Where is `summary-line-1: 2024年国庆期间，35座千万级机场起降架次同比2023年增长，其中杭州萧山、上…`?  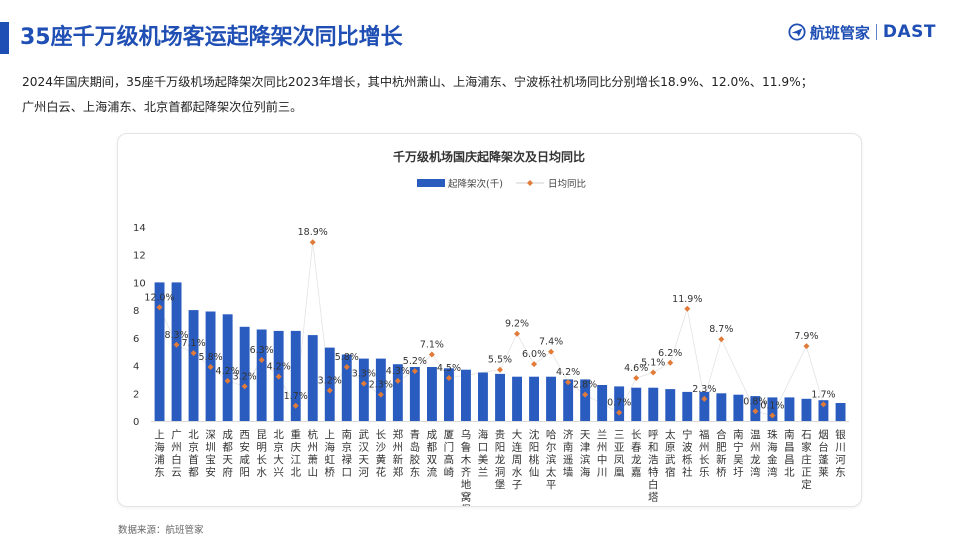
summary-line-1: 2024年国庆期间，35座千万级机场起降架次同比2023年增长，其中杭州萧山、上… is located at coordinates (417, 82).